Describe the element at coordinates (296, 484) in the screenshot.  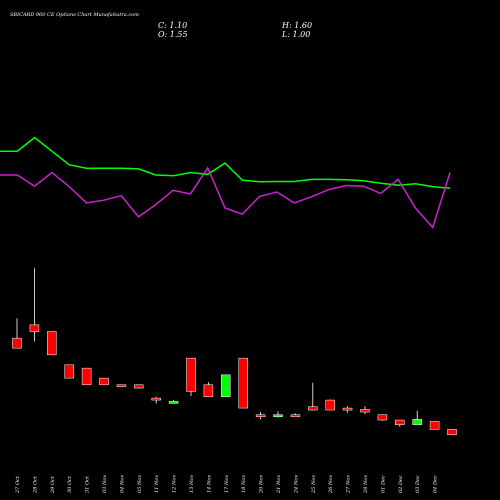
I see `x-tick-label: 24 Nov` at that location.